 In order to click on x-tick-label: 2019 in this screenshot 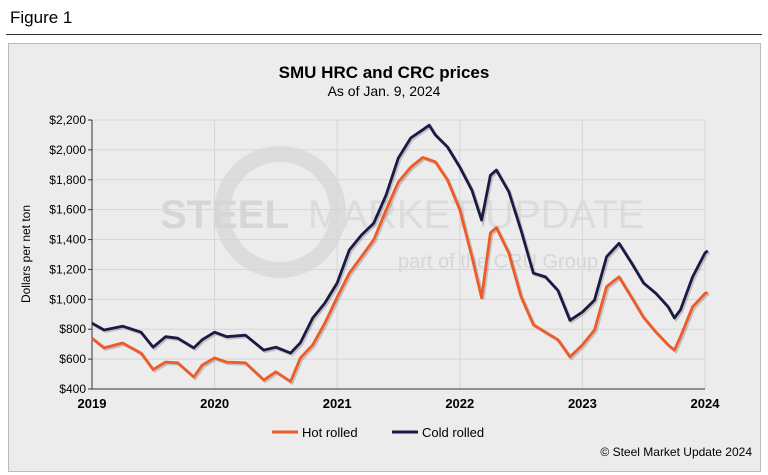, I will do `click(92, 403)`.